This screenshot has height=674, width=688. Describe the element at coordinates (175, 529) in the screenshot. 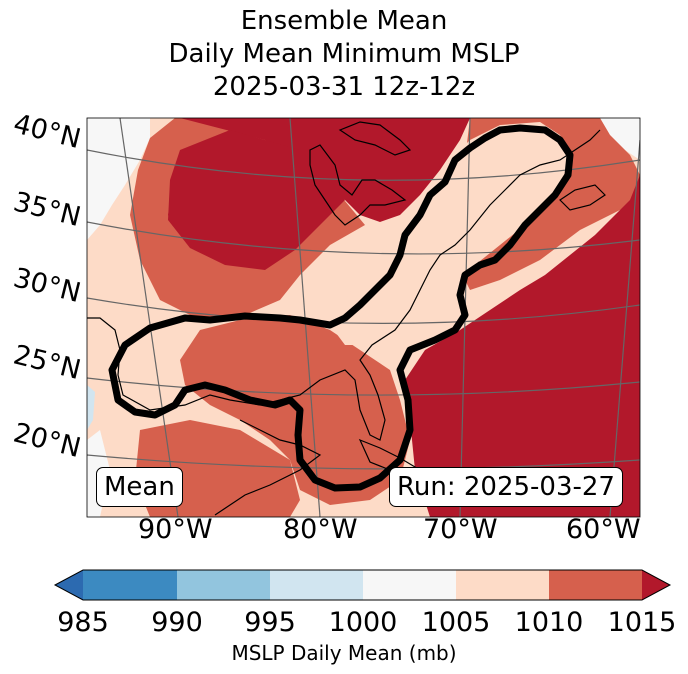

I see `lon-label-90w: 90°W` at that location.